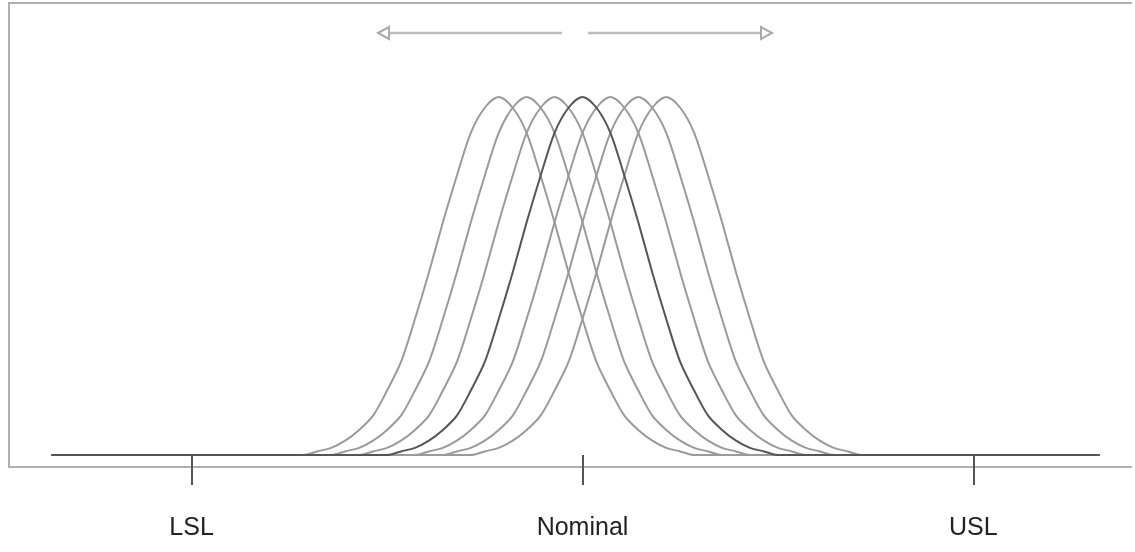  What do you see at coordinates (582, 525) in the screenshot?
I see `x-tick-label: Nominal` at bounding box center [582, 525].